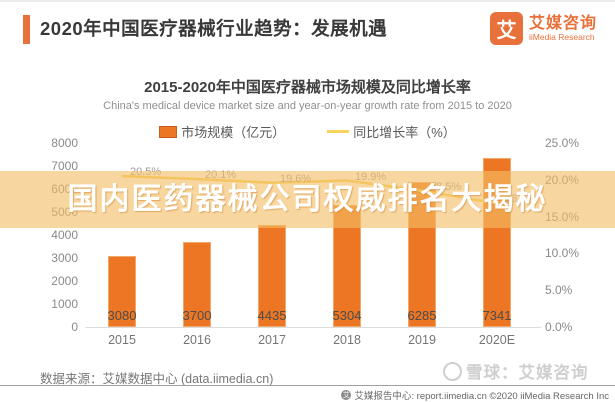 The image size is (615, 402). Describe the element at coordinates (233, 132) in the screenshot. I see `legend-label: 市场规模（亿元）` at that location.